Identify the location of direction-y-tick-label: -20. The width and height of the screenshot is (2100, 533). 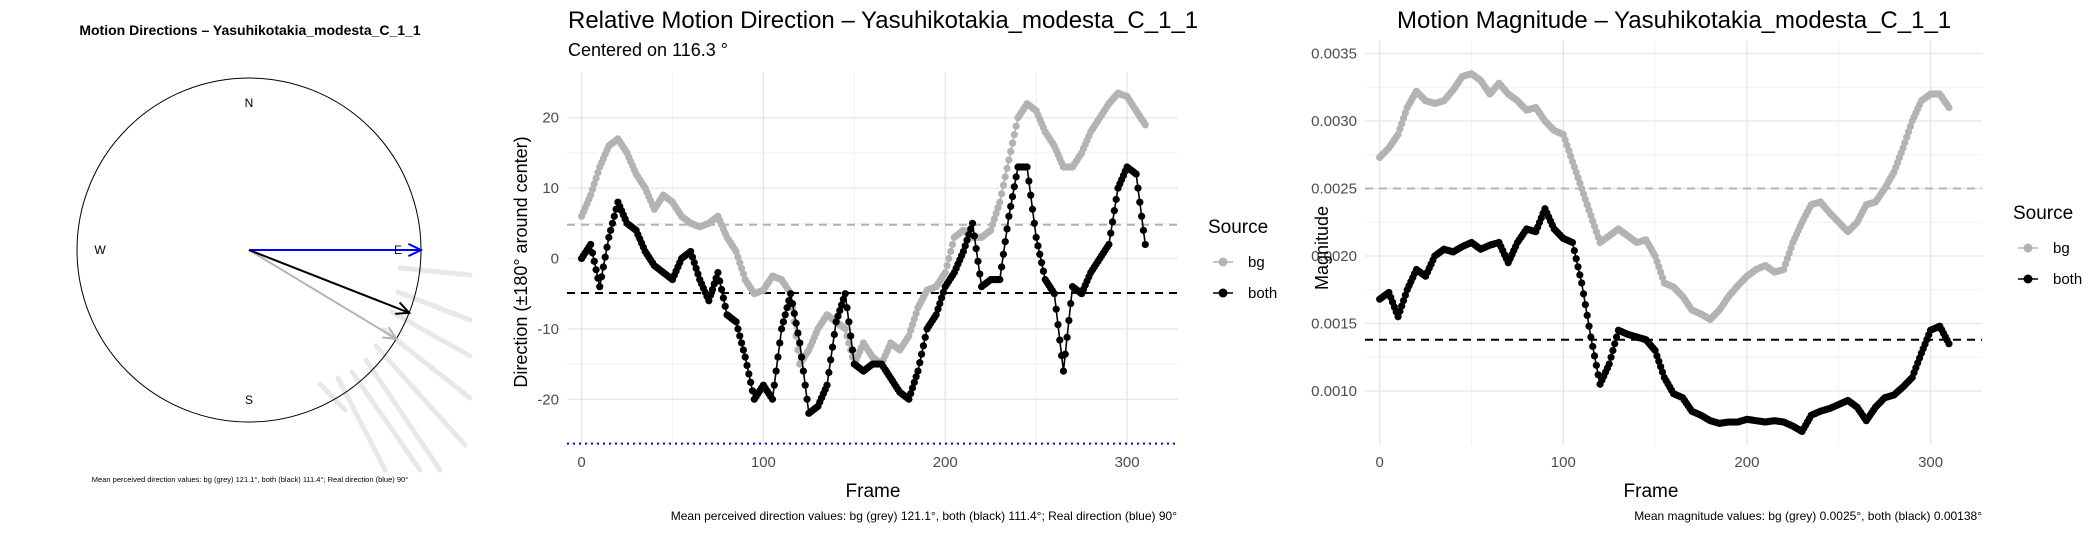
(548, 399).